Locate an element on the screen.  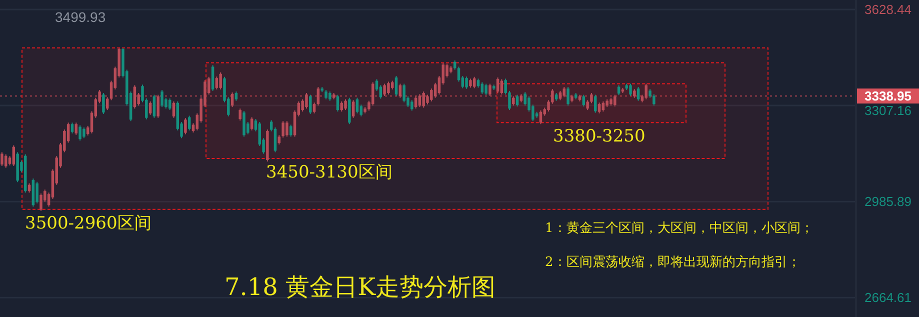
ref-line-label: 3338.95 is located at coordinates (888, 96).